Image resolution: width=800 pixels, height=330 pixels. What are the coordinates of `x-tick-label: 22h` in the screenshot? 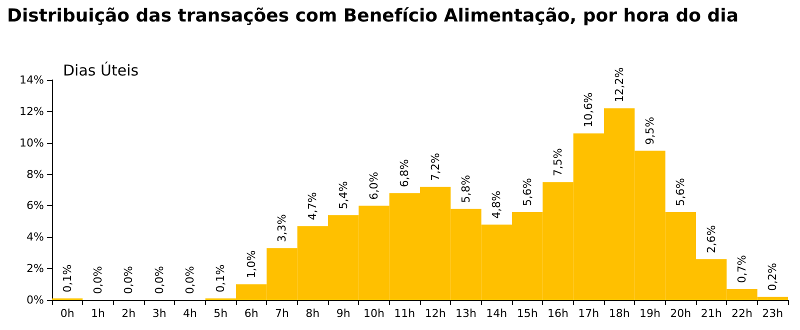 It's located at (742, 313).